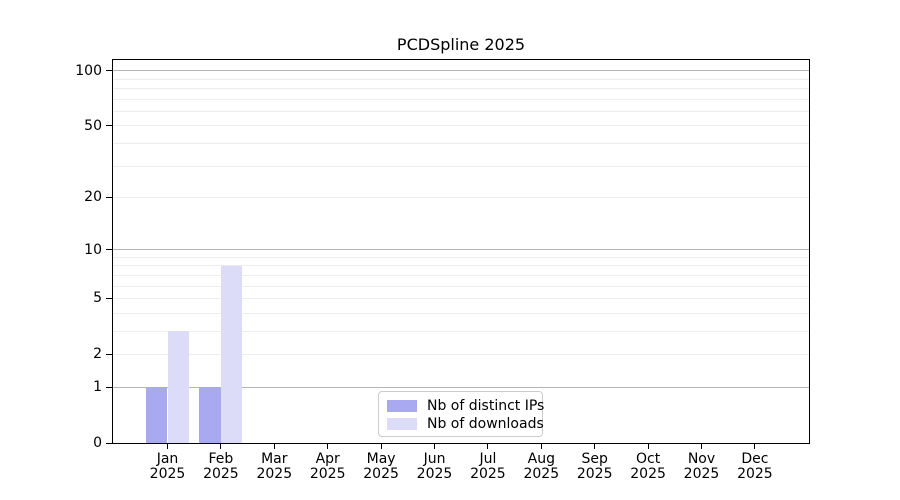 The width and height of the screenshot is (900, 500). What do you see at coordinates (274, 466) in the screenshot?
I see `x-axis-tick-label: Mar 2025` at bounding box center [274, 466].